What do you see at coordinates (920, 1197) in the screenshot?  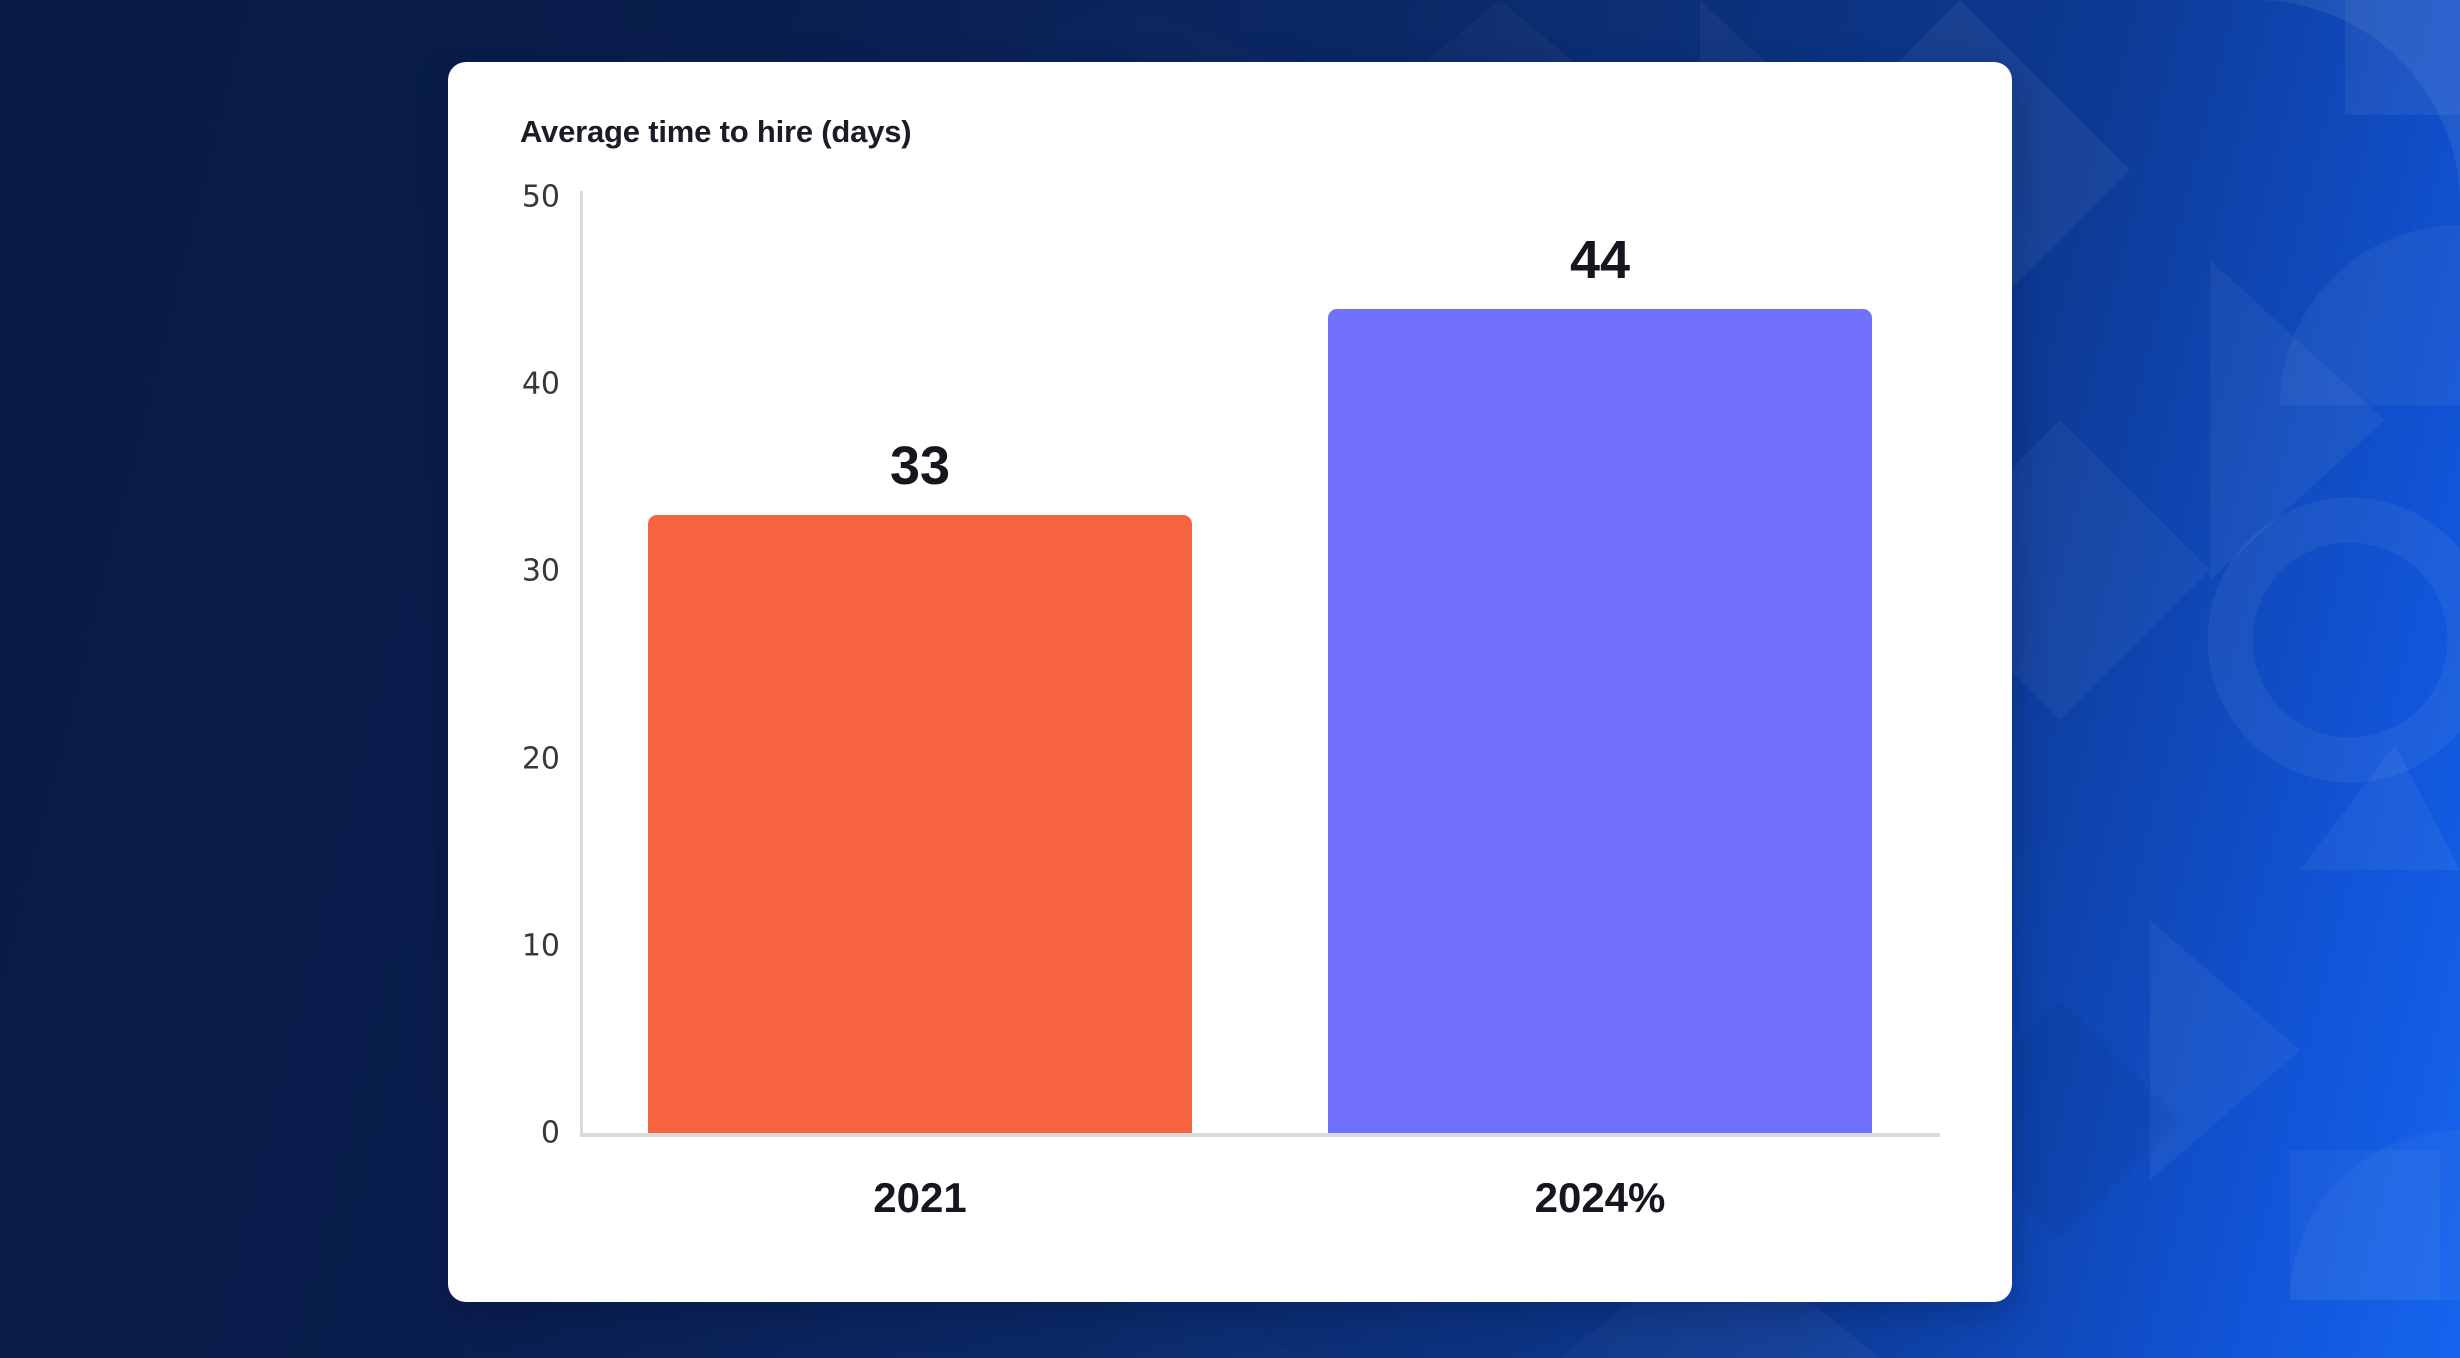 I see `x-axis-label: 2021` at bounding box center [920, 1197].